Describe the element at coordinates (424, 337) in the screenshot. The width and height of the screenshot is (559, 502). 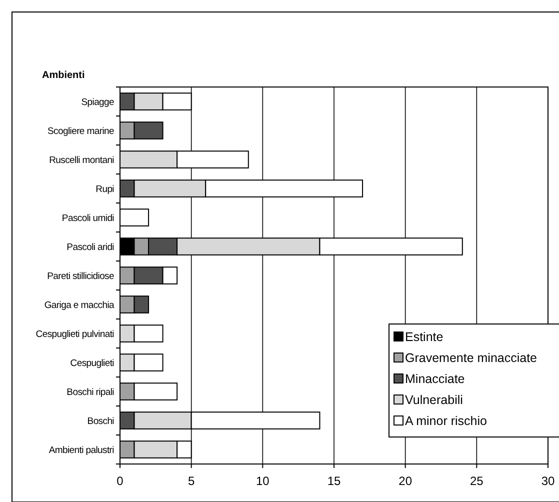
I see `legend-label: Estinte` at that location.